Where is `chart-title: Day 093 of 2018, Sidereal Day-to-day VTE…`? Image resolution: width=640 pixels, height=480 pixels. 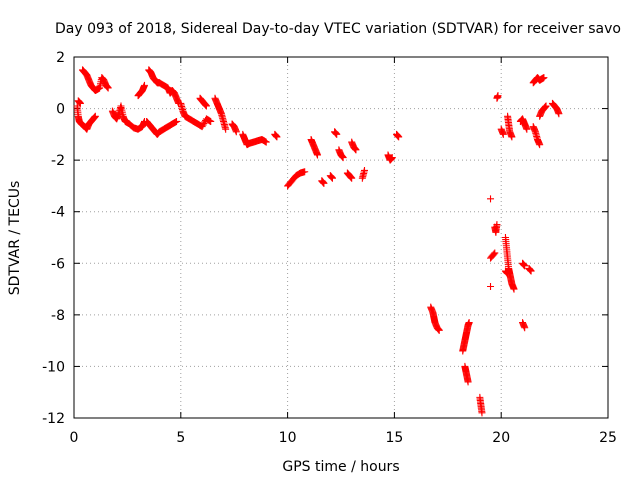 chart-title: Day 093 of 2018, Sidereal Day-to-day VTE… is located at coordinates (338, 29).